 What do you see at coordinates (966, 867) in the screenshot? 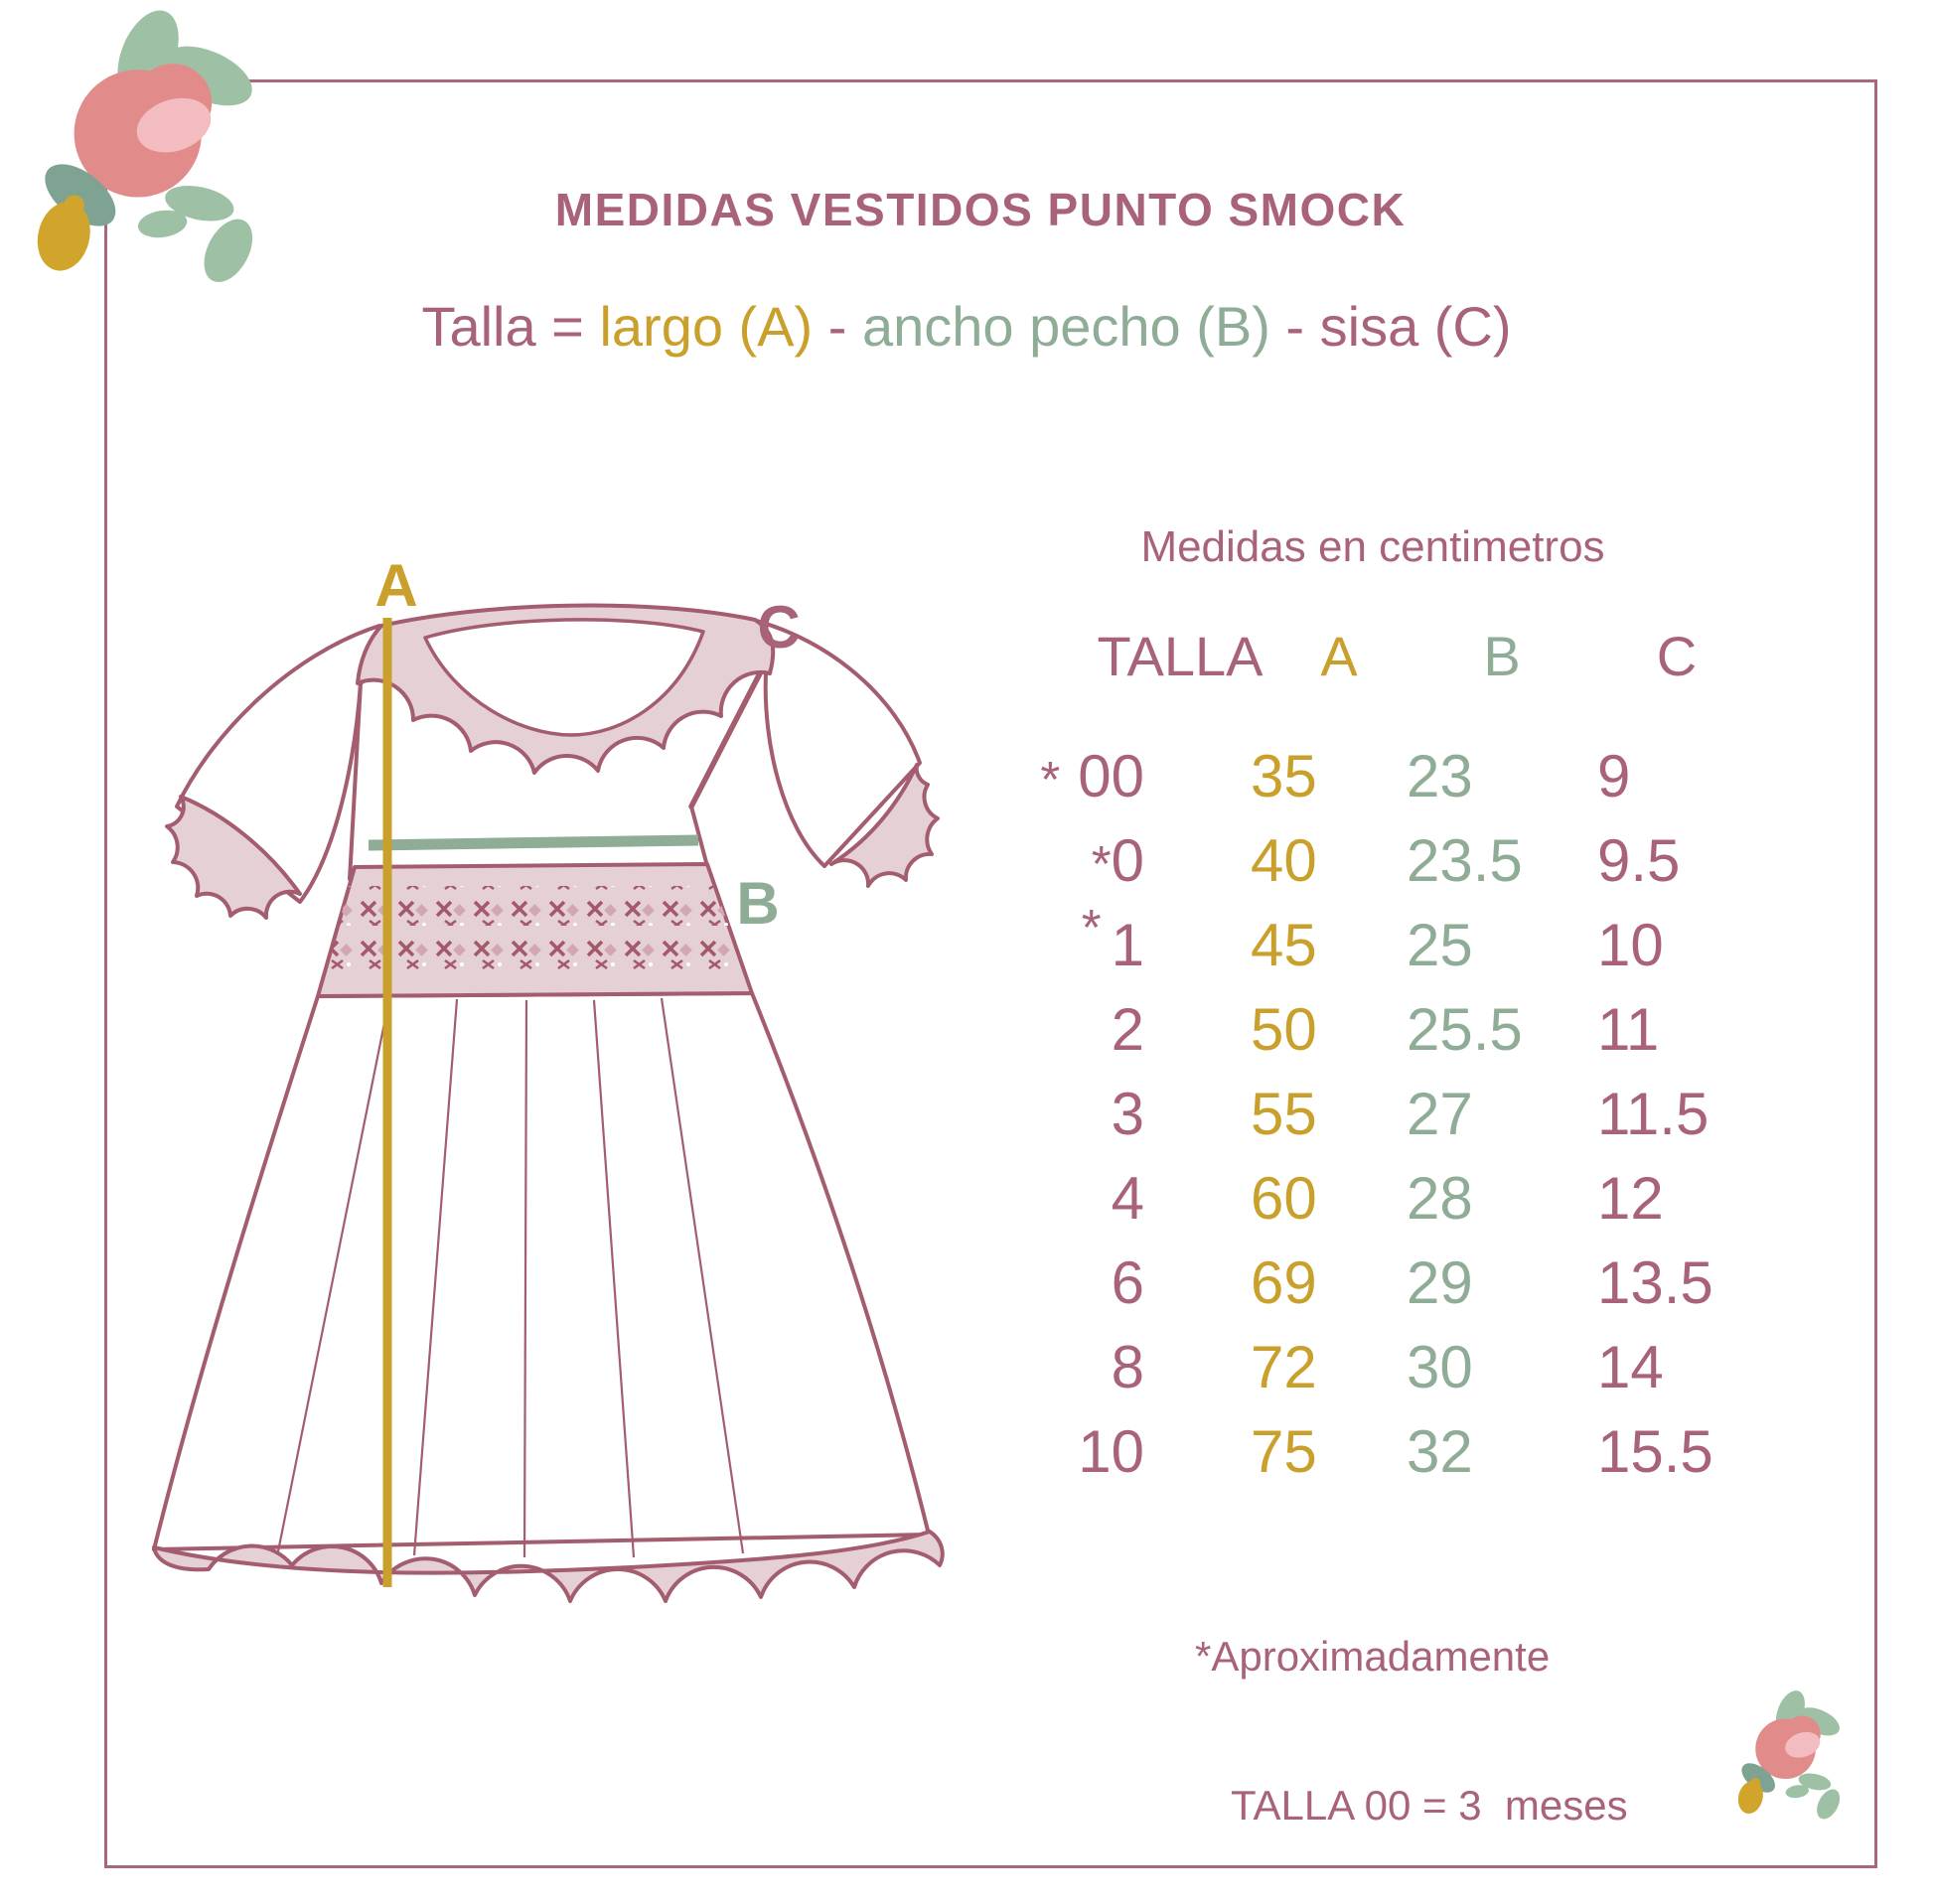
I see `table-row: *0 40 23.5 9.5` at bounding box center [966, 867].